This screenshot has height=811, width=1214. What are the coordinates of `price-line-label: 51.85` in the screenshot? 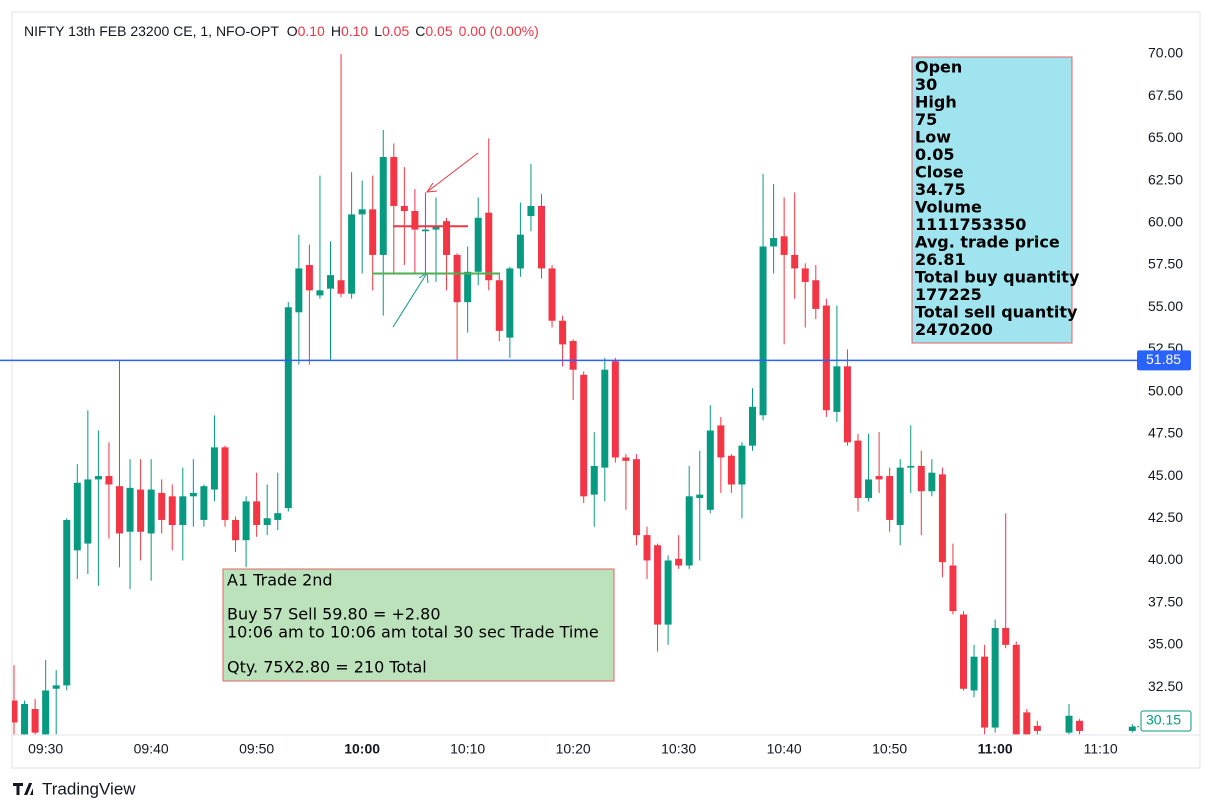 It's located at (1163, 359).